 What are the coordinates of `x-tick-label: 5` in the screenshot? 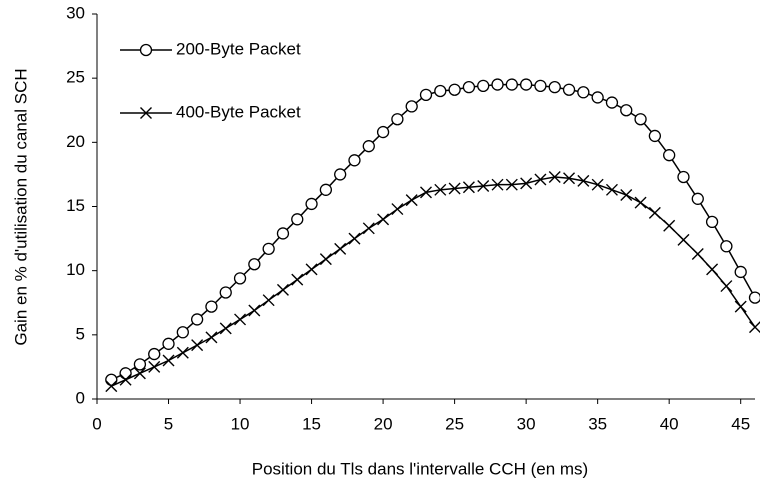 It's located at (168, 423).